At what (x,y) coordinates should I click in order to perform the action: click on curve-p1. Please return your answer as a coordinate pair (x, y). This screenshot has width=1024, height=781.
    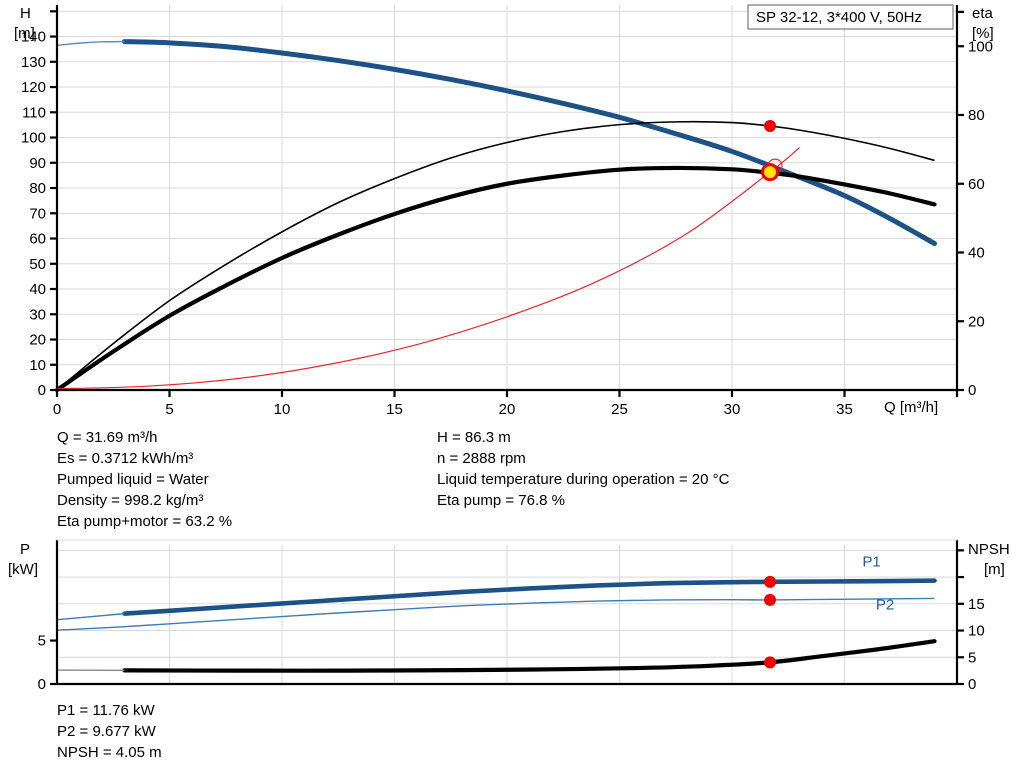
    Looking at the image, I should click on (529, 597).